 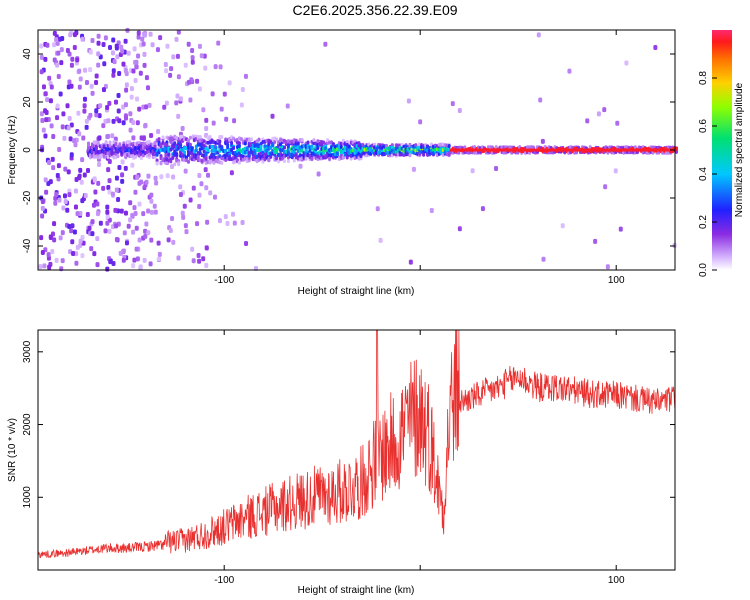 What do you see at coordinates (703, 174) in the screenshot?
I see `colorbar-tick-label: 0.4` at bounding box center [703, 174].